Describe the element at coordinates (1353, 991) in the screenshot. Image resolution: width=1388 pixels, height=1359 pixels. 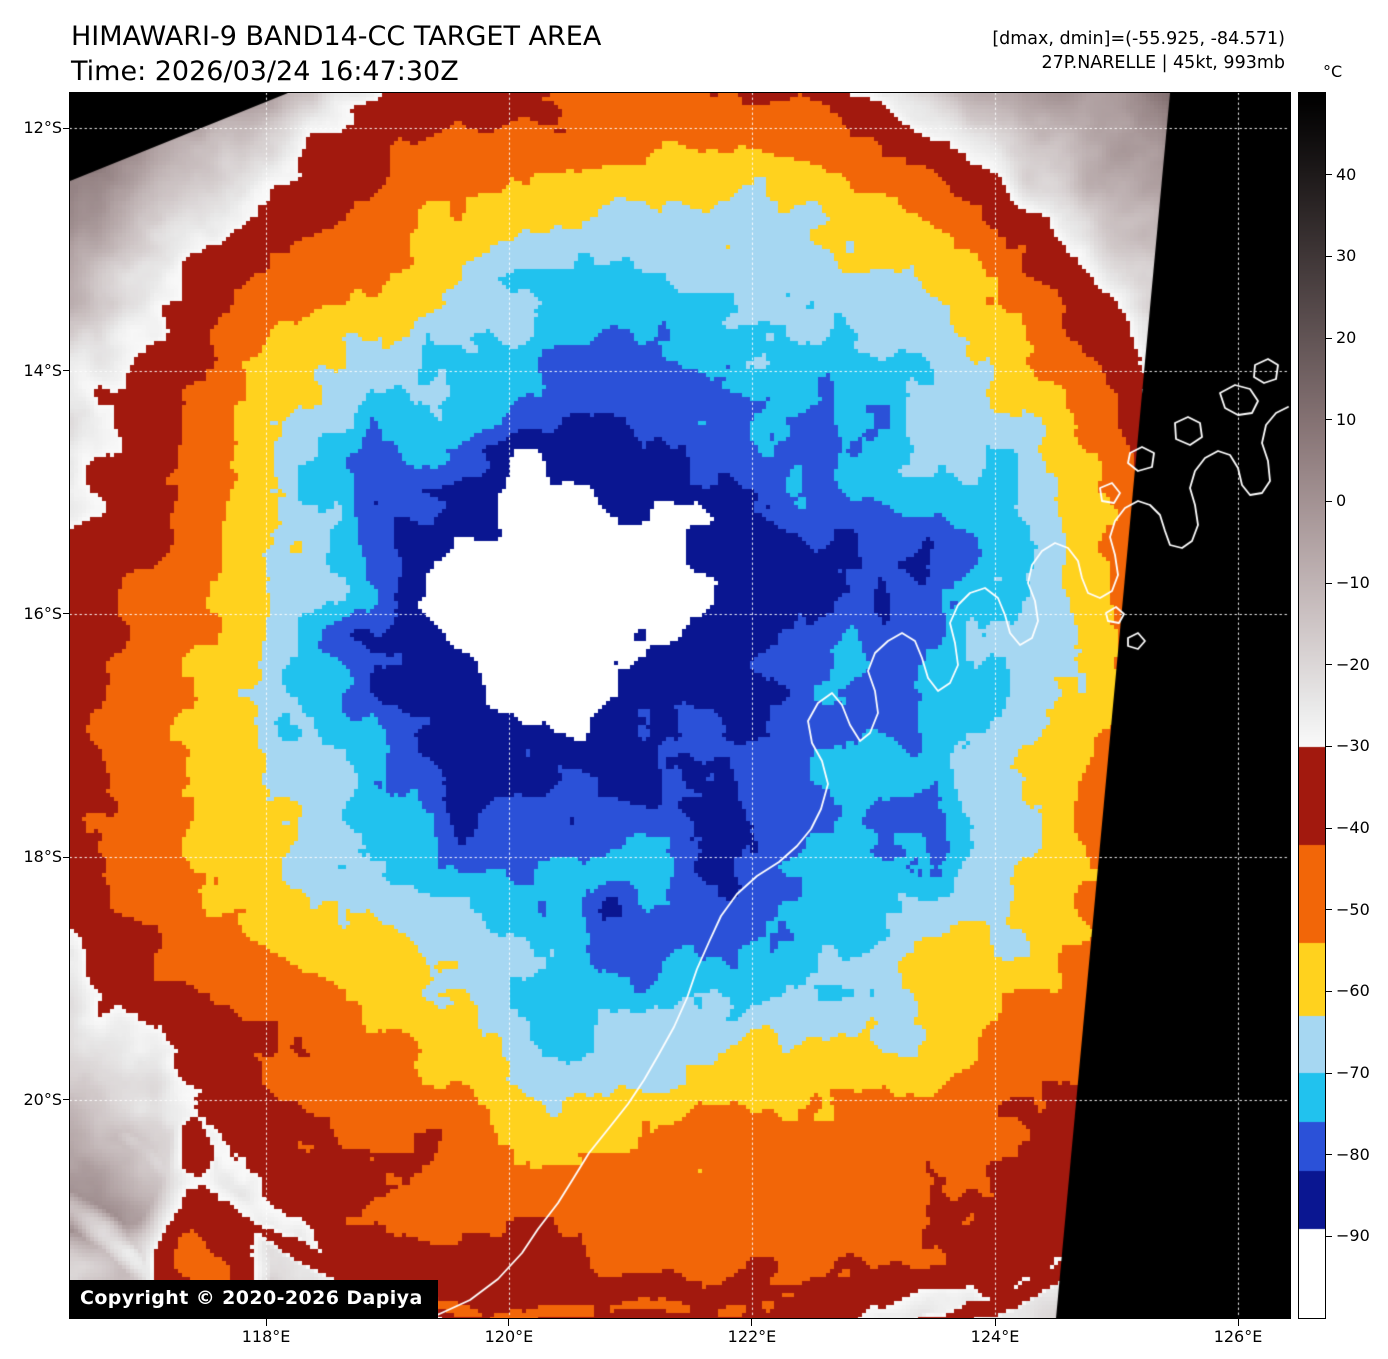
I see `colorbar-tick-label: −60` at that location.